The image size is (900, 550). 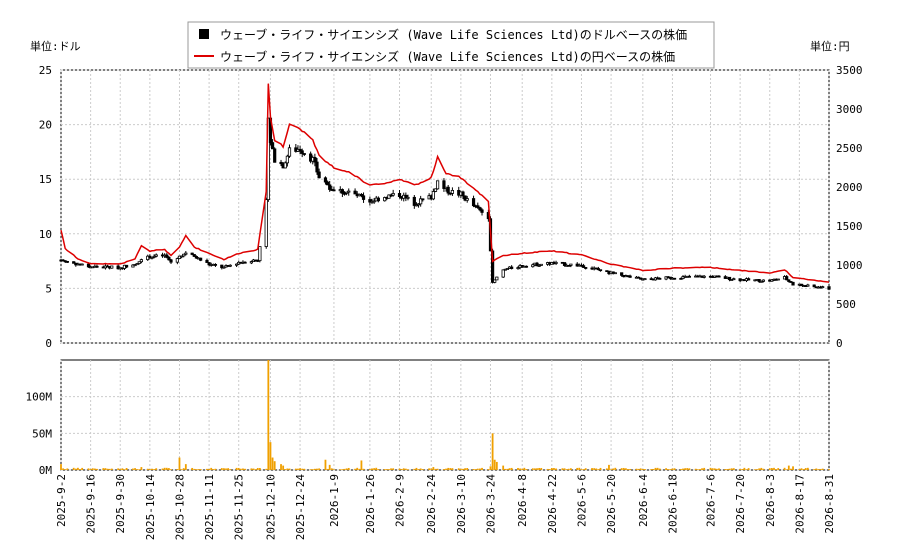 What do you see at coordinates (672, 504) in the screenshot?
I see `x-tick-label: 2026-6-18` at bounding box center [672, 504].